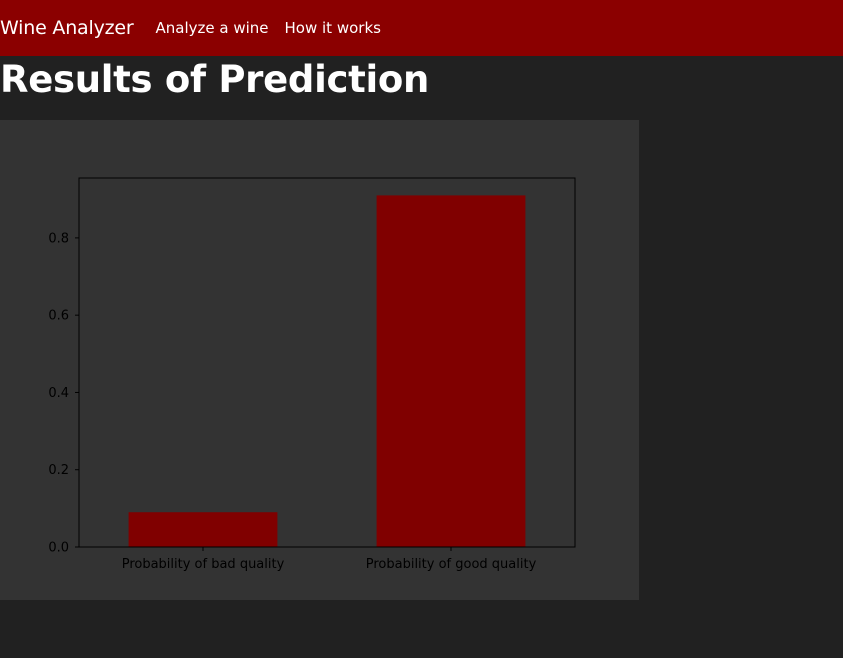 The height and width of the screenshot is (658, 843). I want to click on y-tick-label-0: 0.0, so click(58, 548).